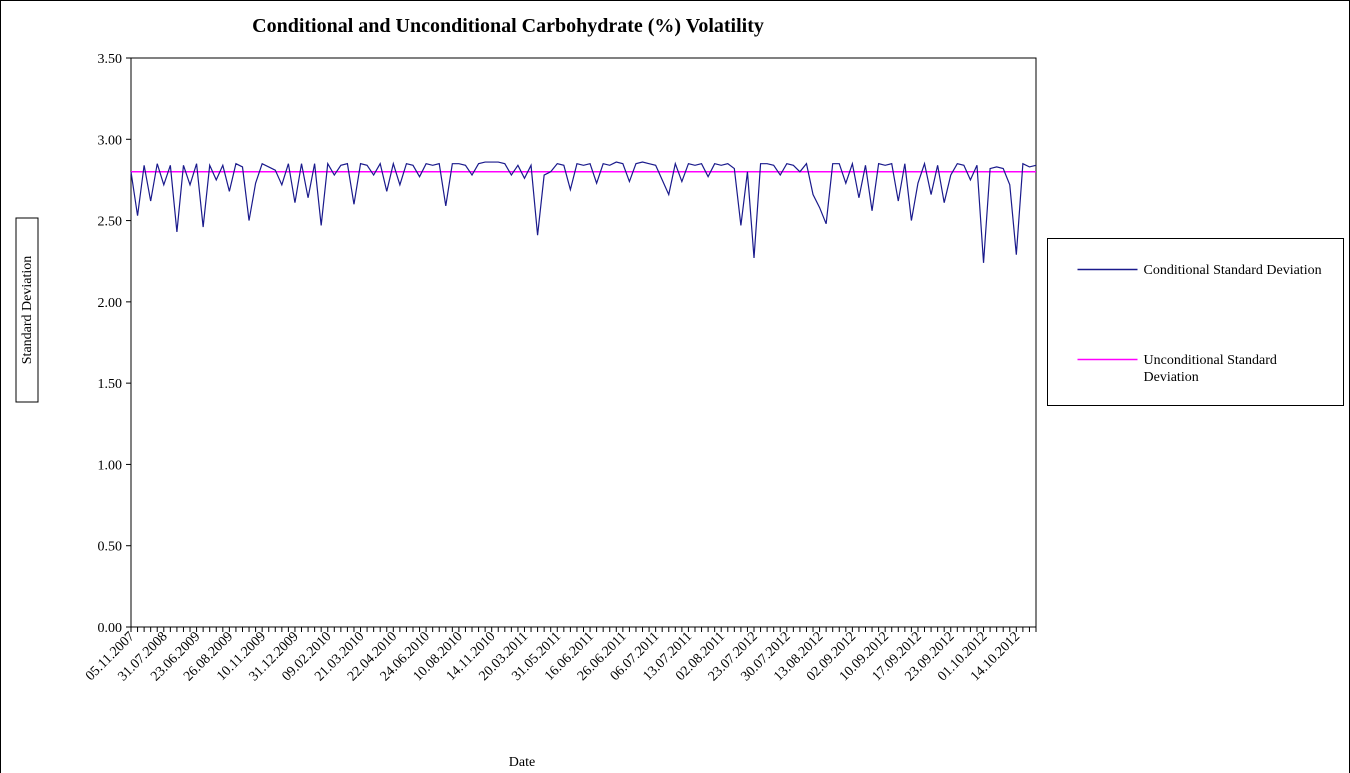 The width and height of the screenshot is (1350, 773). I want to click on y-tick-label: 3.00, so click(110, 140).